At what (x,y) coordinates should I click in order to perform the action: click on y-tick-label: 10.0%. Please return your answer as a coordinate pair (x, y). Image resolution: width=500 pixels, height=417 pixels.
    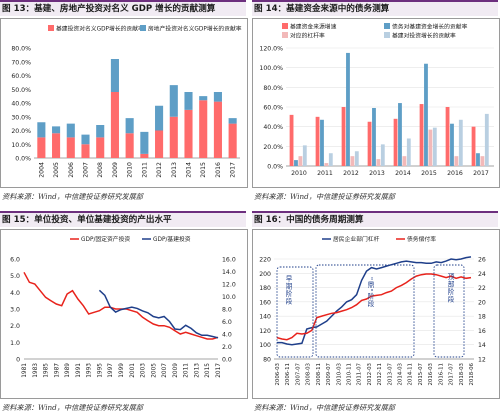
    Looking at the image, I should click on (21, 145).